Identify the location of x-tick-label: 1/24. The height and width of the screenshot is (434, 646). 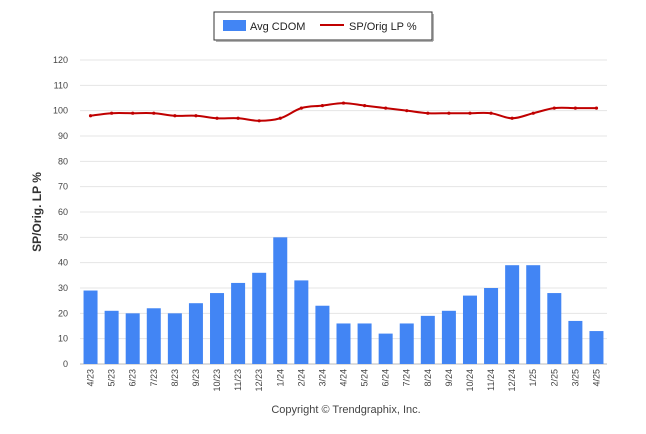
(280, 378).